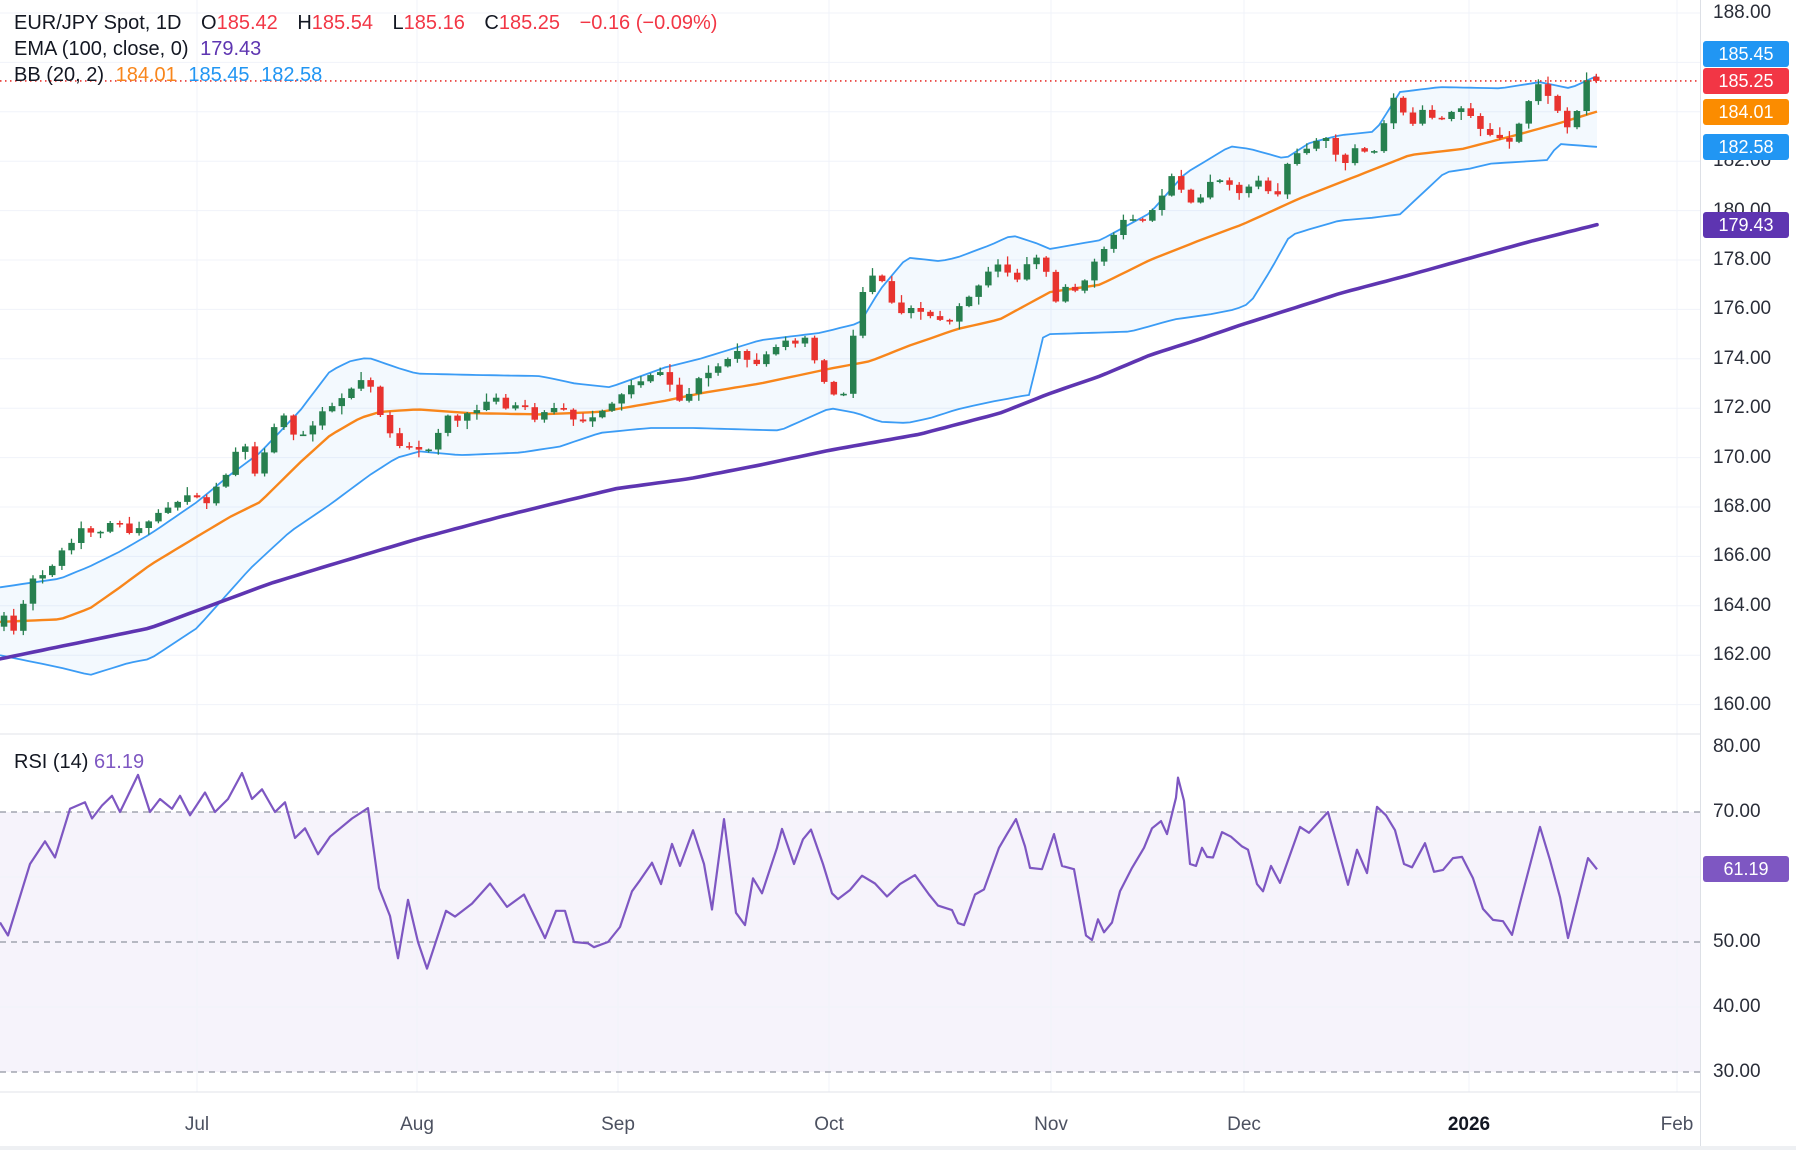 The height and width of the screenshot is (1150, 1796). Describe the element at coordinates (1746, 80) in the screenshot. I see `last-price-badge: 185.25` at that location.